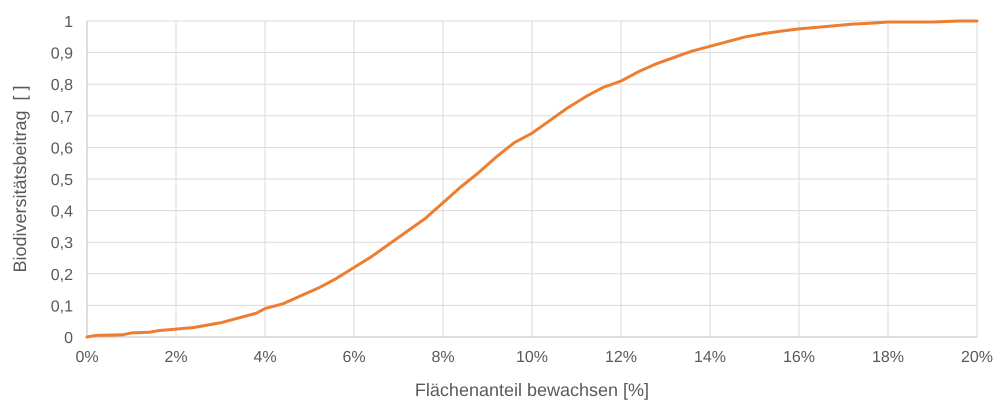 The image size is (1000, 406). What do you see at coordinates (62, 180) in the screenshot?
I see `y-tick-label: 0,5` at bounding box center [62, 180].